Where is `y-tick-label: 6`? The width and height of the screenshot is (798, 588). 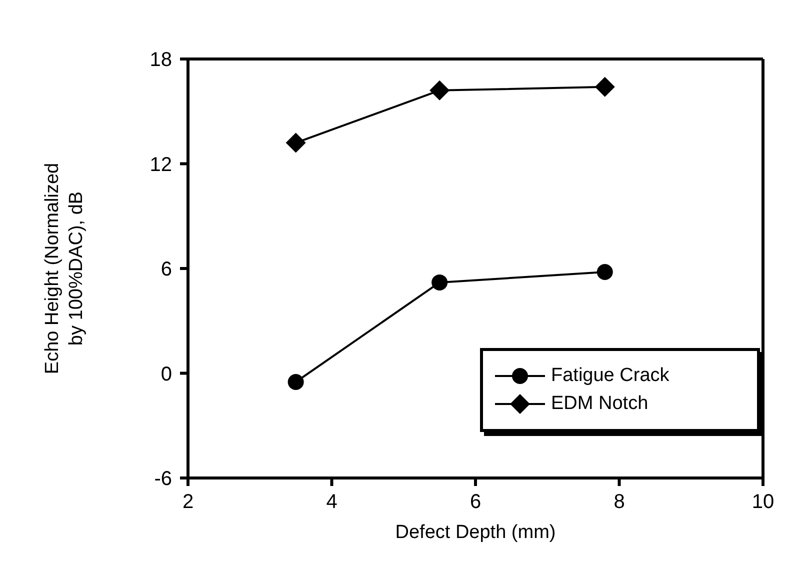
y-tick-label: 6 is located at coordinates (166, 269).